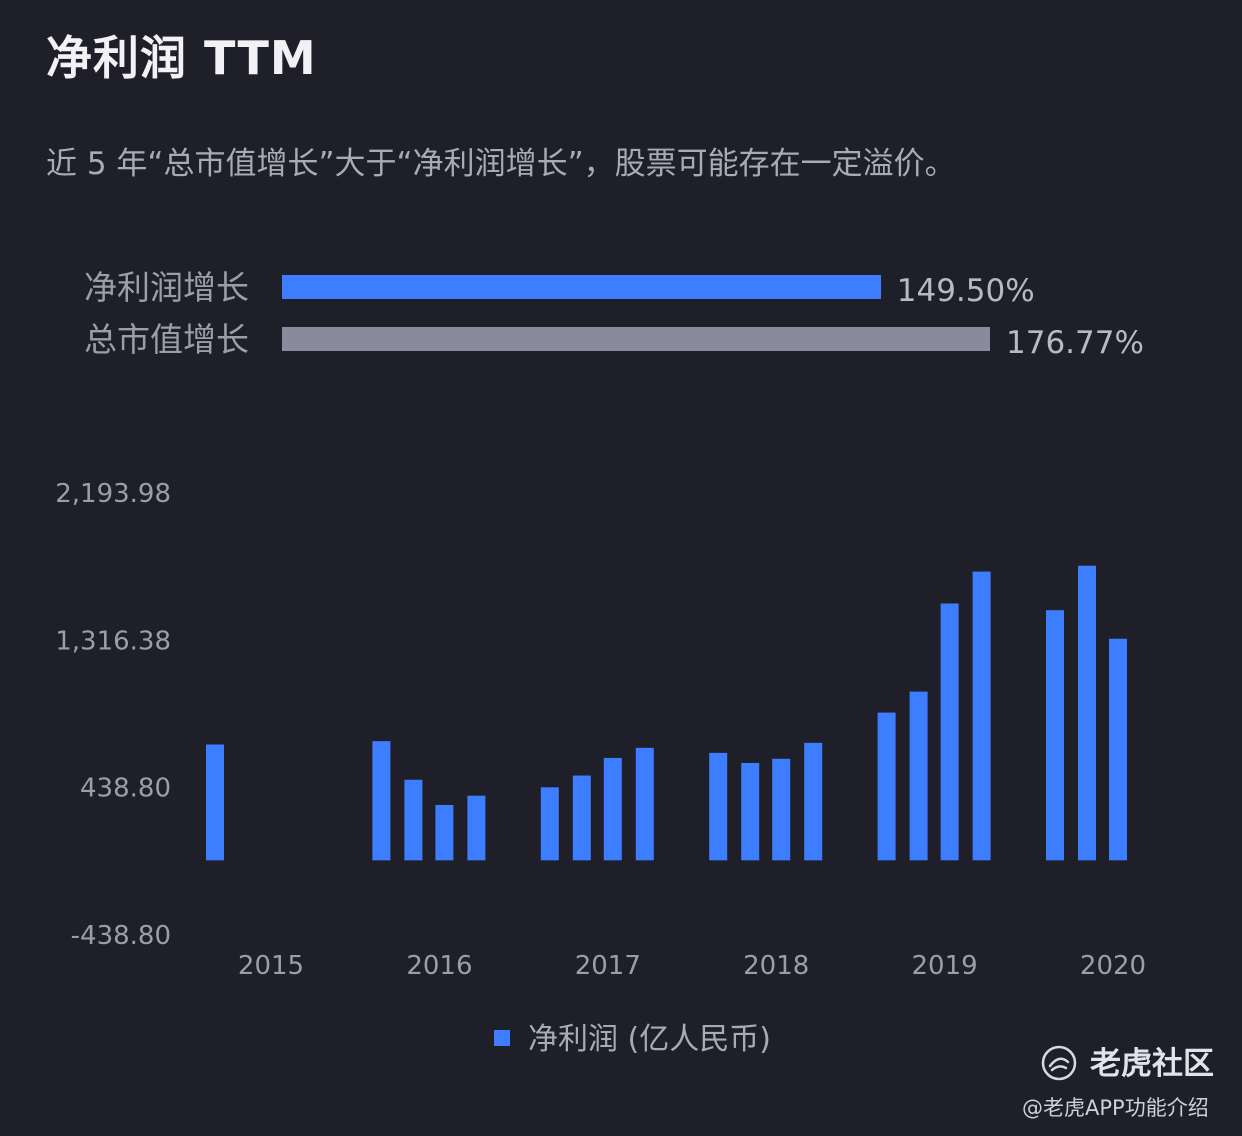 This screenshot has height=1136, width=1242. What do you see at coordinates (813, 801) in the screenshot?
I see `bar-2018-q4` at bounding box center [813, 801].